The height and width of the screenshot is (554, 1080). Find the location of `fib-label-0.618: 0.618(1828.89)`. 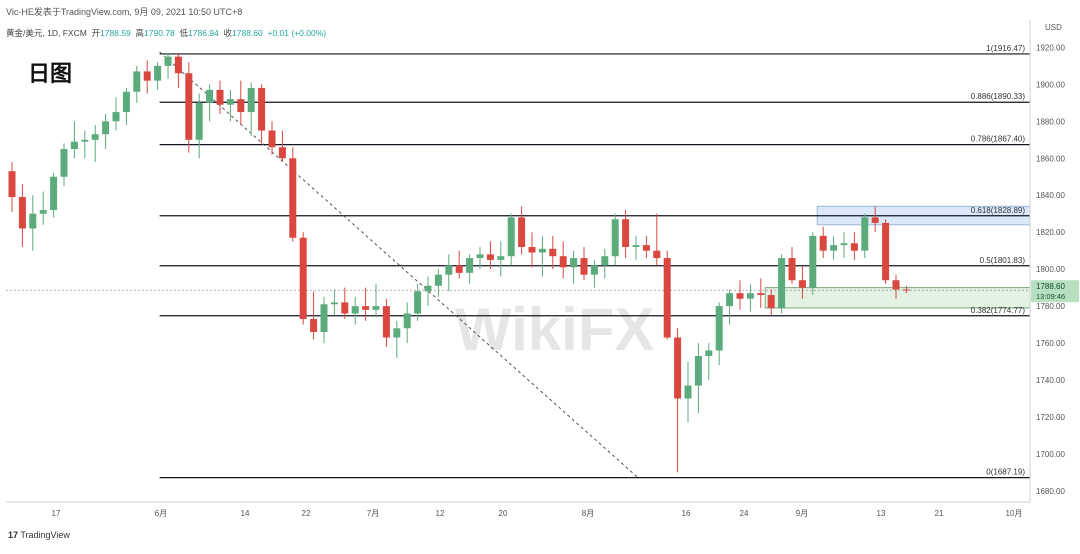

fib-label-0.618: 0.618(1828.89) is located at coordinates (998, 210).